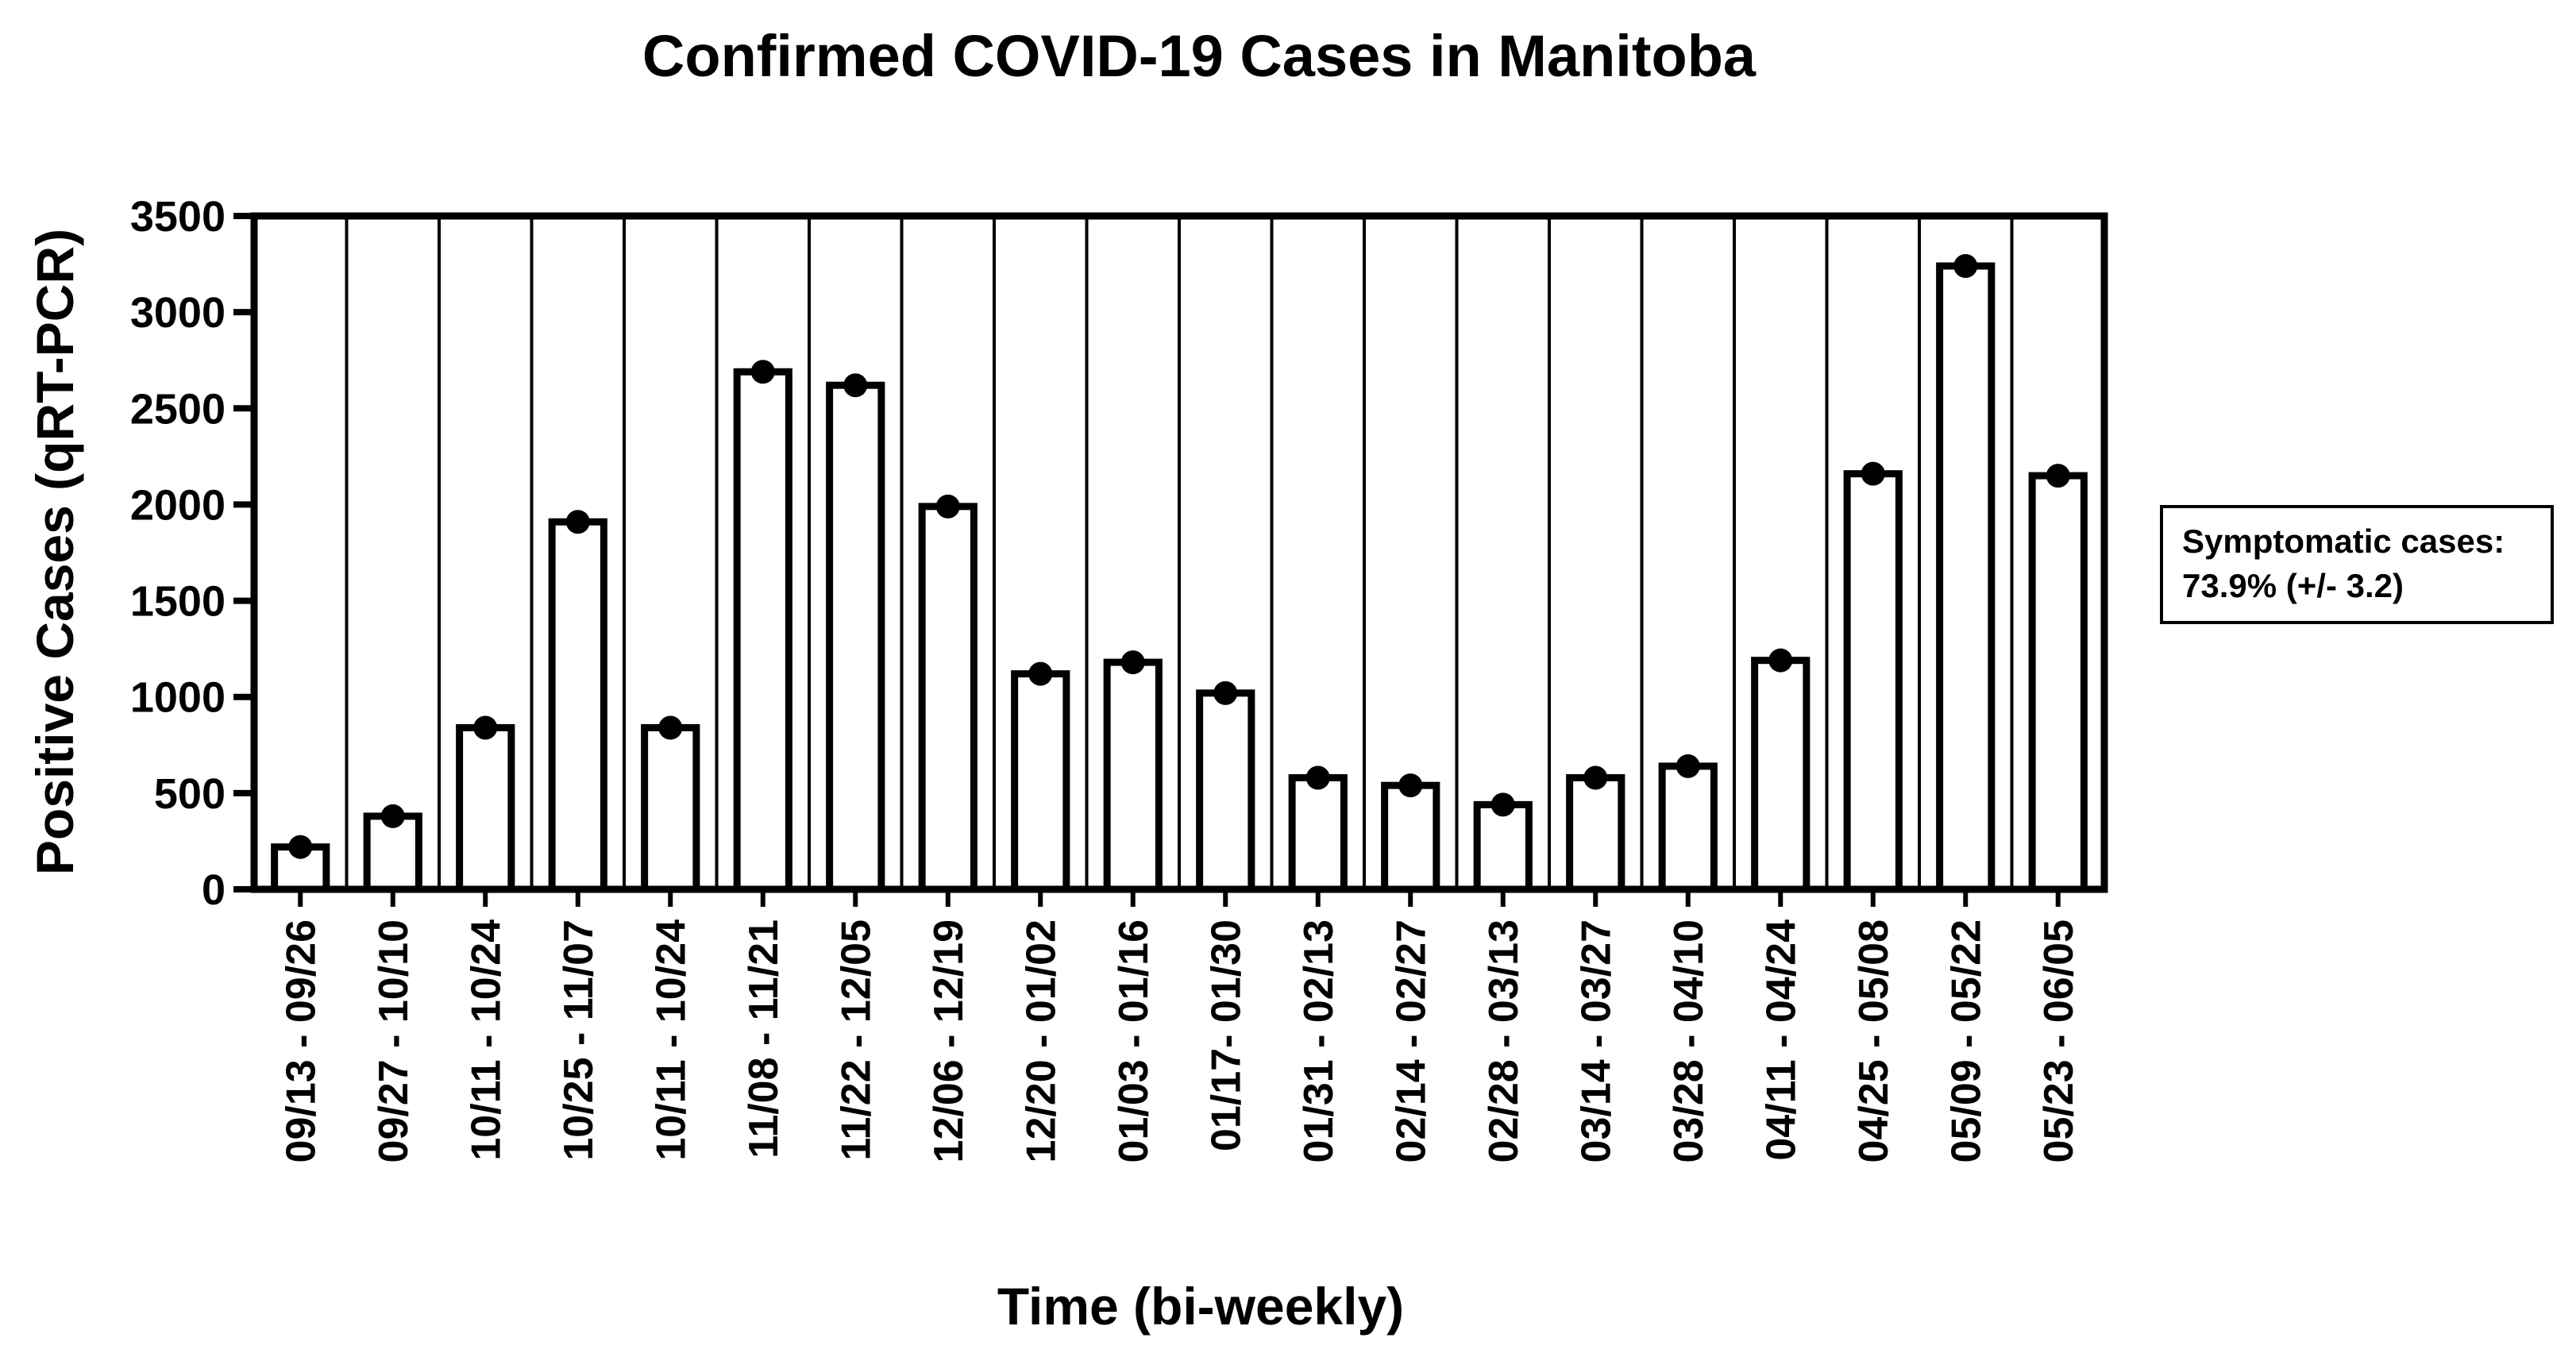 This screenshot has height=1357, width=2576. I want to click on y-tick-label: 1000, so click(178, 698).